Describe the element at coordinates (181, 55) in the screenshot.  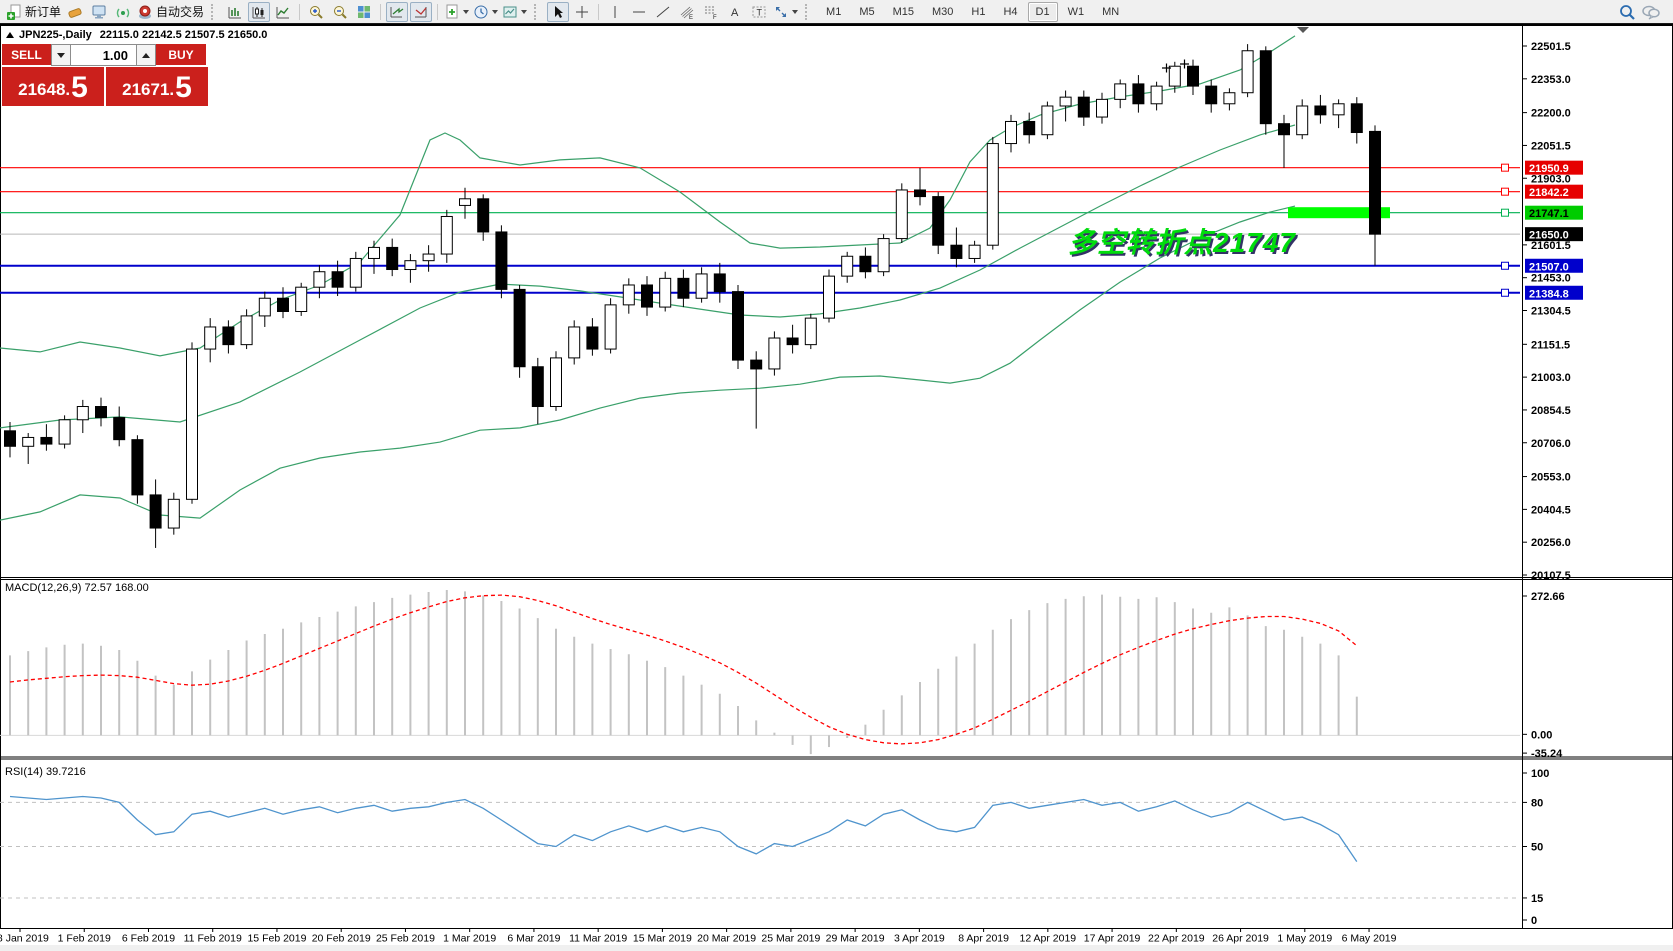
I see `buy-button: BUY` at that location.